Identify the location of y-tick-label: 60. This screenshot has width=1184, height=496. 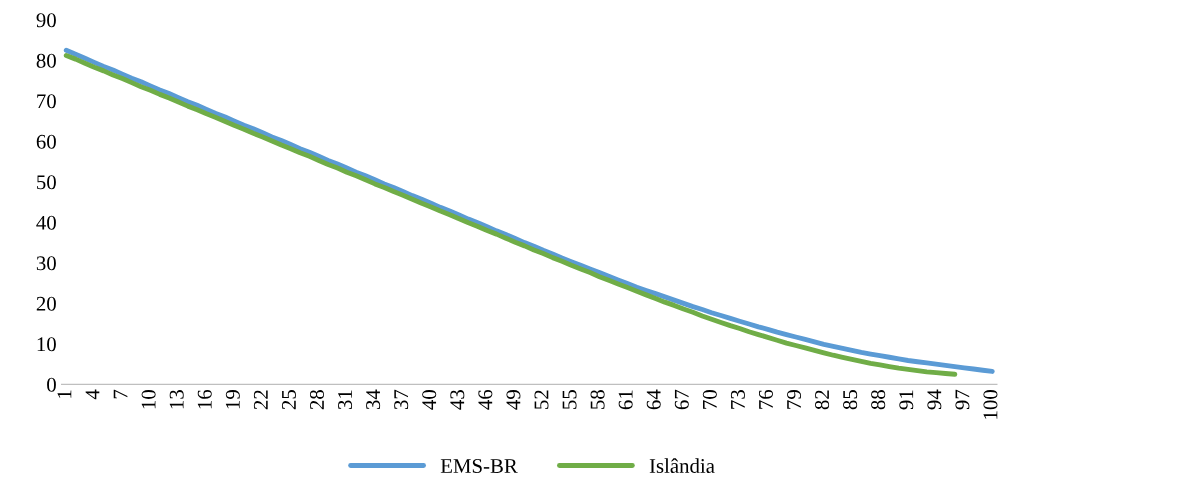
(46, 141).